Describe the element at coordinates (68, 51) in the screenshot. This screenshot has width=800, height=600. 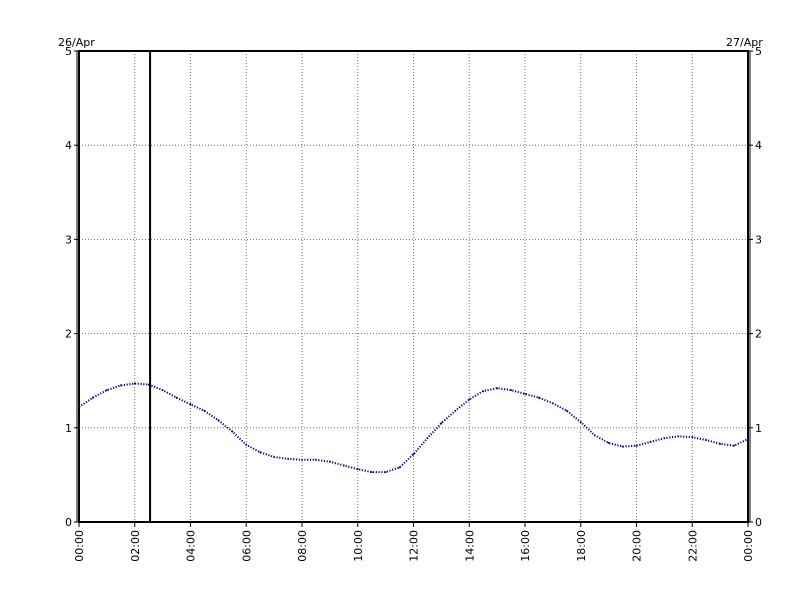
I see `y-tick-label-left: 5` at that location.